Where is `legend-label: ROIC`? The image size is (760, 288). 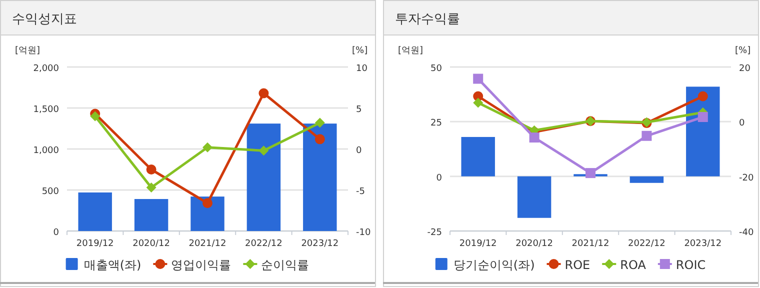 legend-label: ROIC is located at coordinates (691, 265).